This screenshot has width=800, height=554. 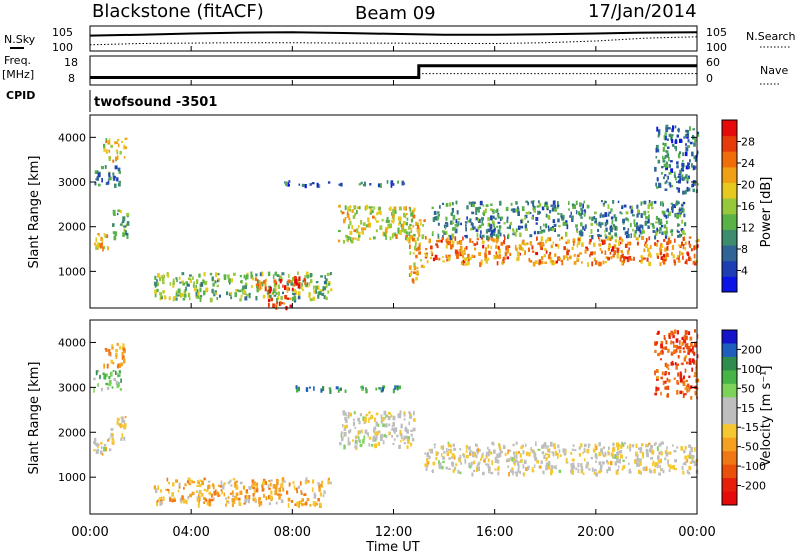 What do you see at coordinates (128, 214) in the screenshot?
I see `cell-early-rising` at bounding box center [128, 214].